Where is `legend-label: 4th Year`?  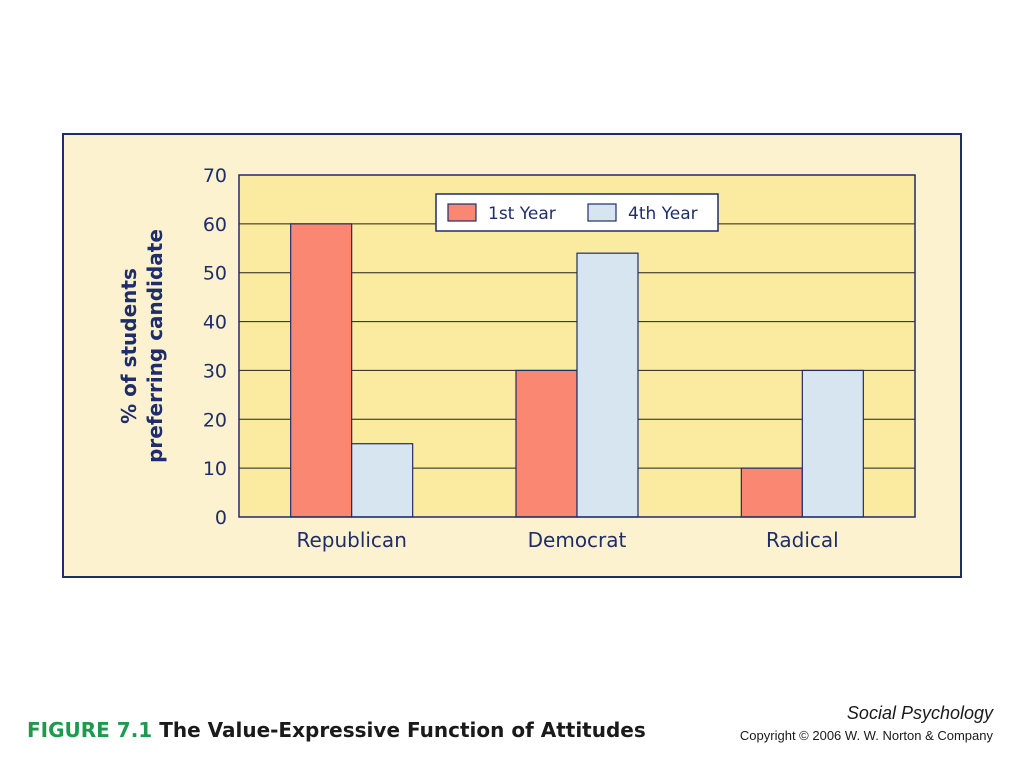 legend-label: 4th Year is located at coordinates (663, 214).